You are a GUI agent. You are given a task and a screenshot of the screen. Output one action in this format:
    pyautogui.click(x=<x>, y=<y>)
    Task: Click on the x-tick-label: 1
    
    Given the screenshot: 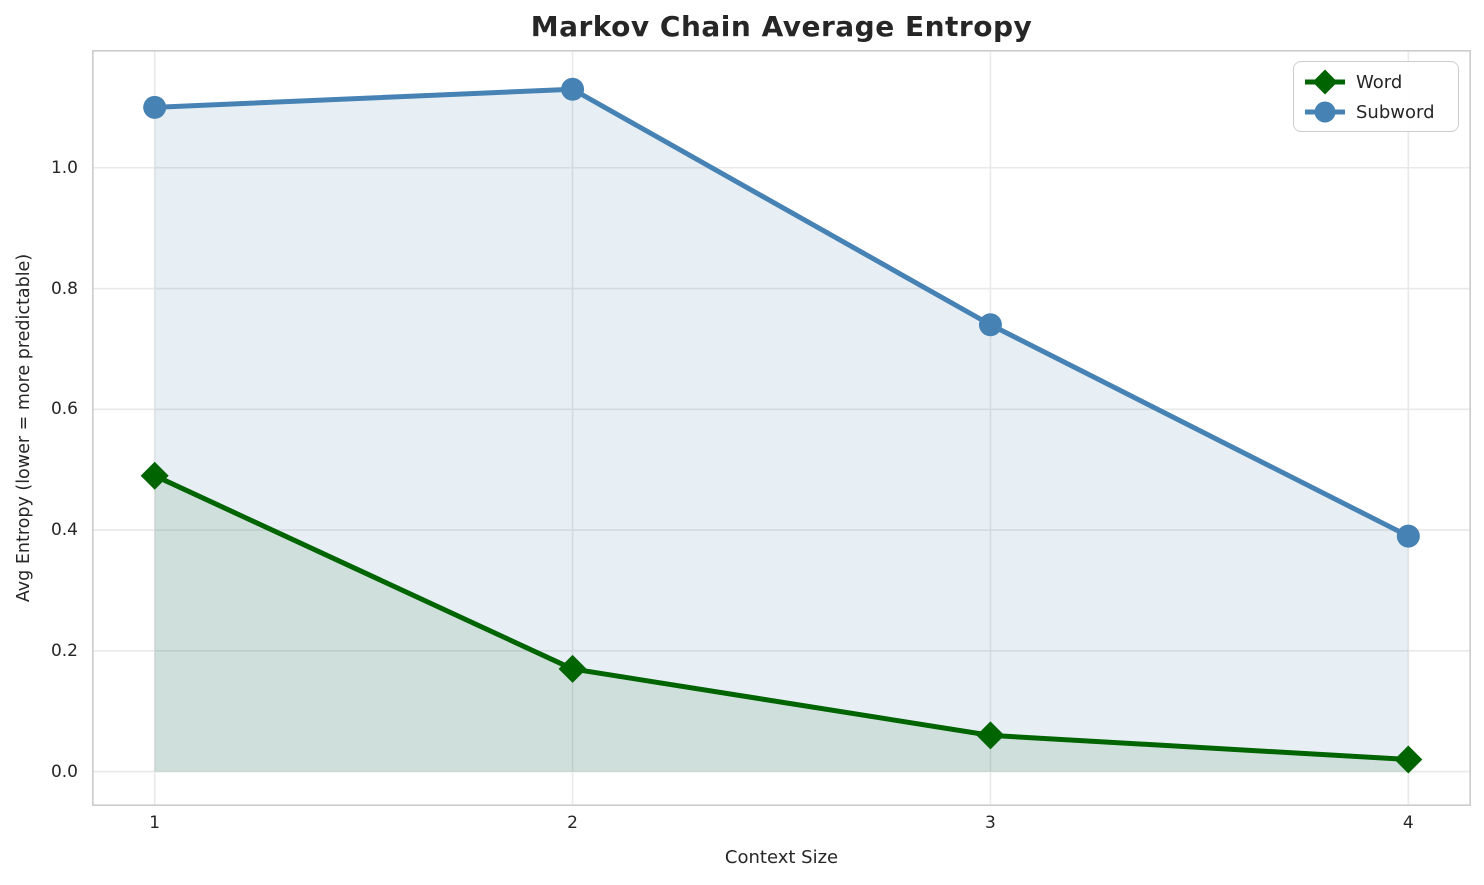 What is the action you would take?
    pyautogui.click(x=155, y=823)
    